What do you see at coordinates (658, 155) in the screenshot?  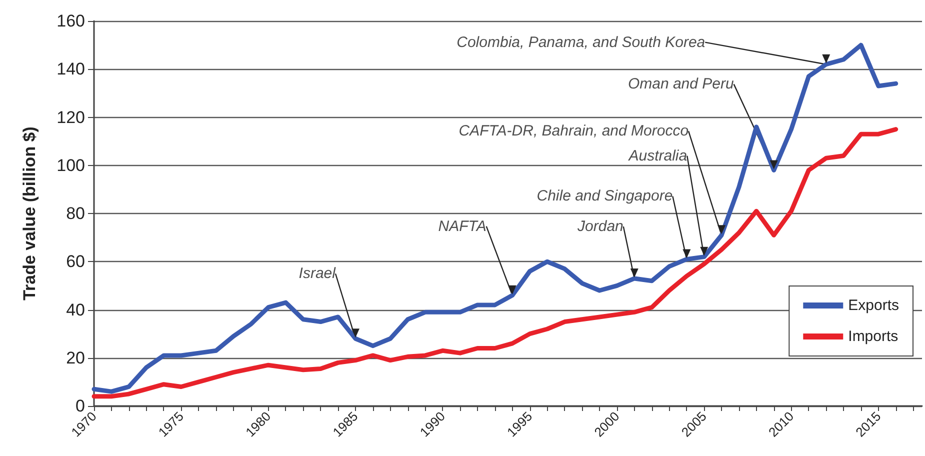 I see `annotation: Australia` at bounding box center [658, 155].